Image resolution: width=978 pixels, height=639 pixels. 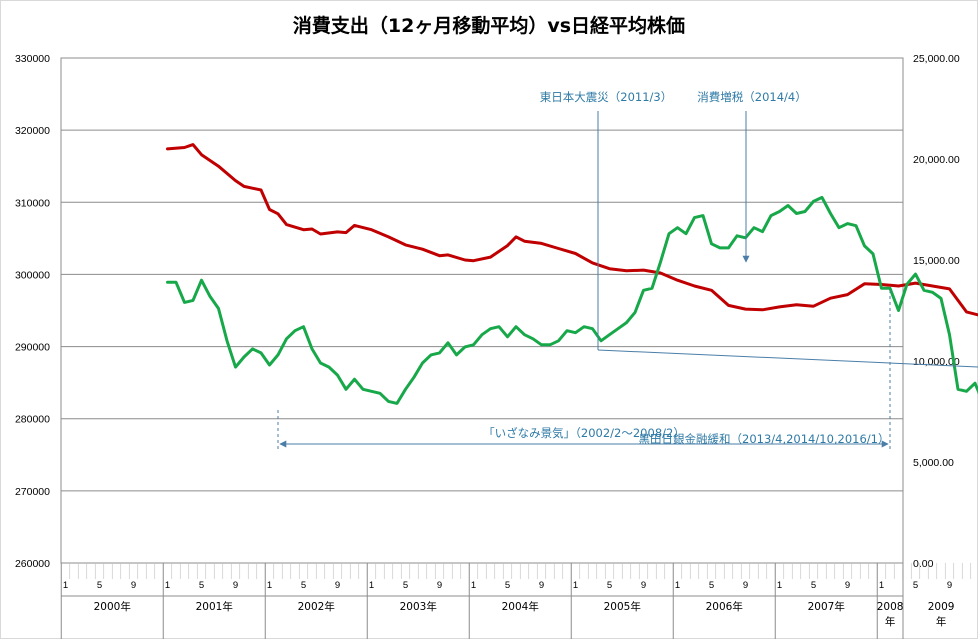 What do you see at coordinates (936, 160) in the screenshot?
I see `y-right-tick-label: 20,000.00` at bounding box center [936, 160].